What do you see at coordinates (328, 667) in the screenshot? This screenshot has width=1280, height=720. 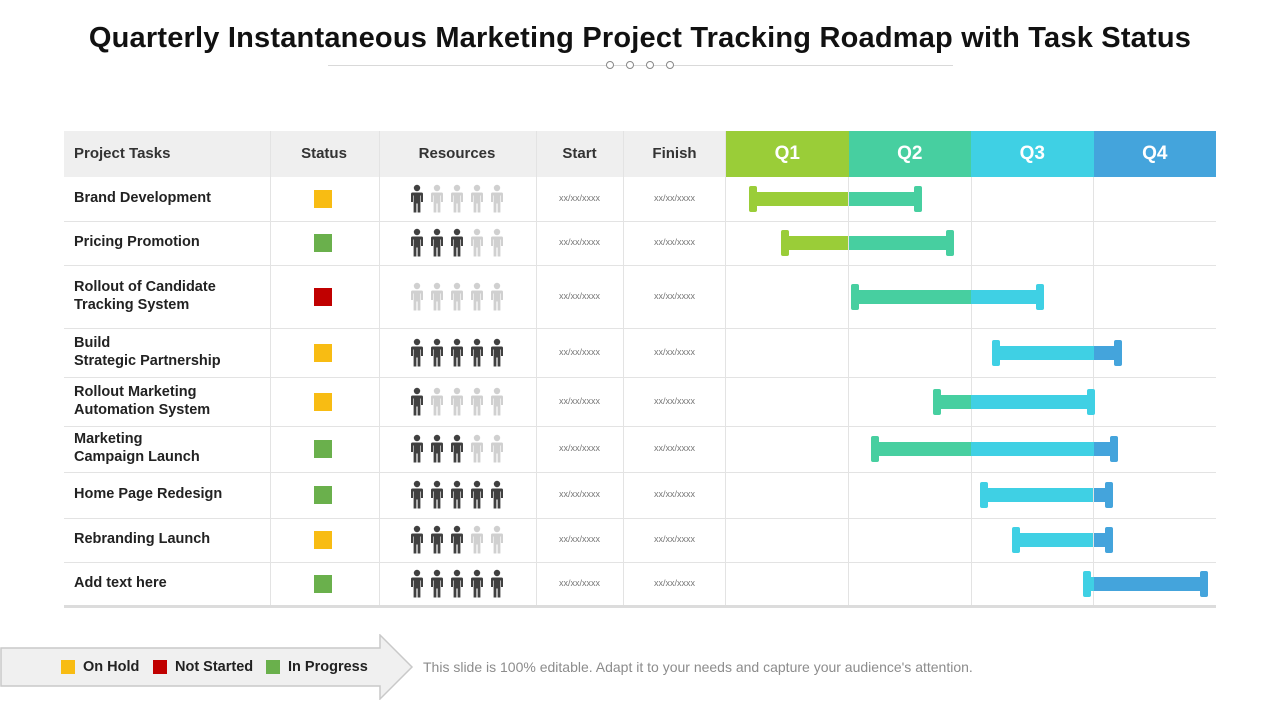 I see `legend-label-in-progress: In Progress` at bounding box center [328, 667].